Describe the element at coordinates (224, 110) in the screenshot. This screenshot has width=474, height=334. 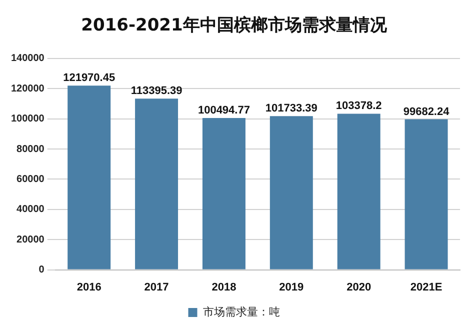
I see `data-label: 100494.77` at that location.